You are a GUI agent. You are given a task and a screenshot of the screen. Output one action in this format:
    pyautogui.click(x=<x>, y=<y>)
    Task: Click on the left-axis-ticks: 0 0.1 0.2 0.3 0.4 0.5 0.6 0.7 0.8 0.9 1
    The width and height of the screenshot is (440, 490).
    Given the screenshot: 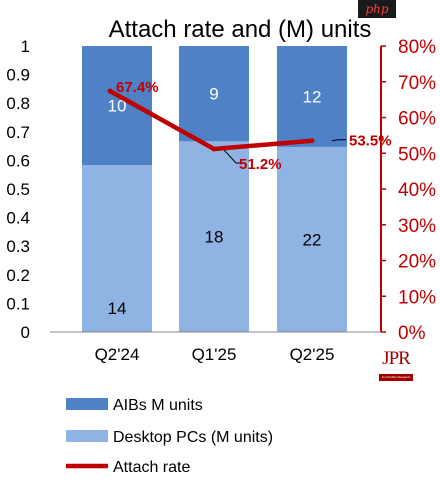 What is the action you would take?
    pyautogui.click(x=18, y=189)
    